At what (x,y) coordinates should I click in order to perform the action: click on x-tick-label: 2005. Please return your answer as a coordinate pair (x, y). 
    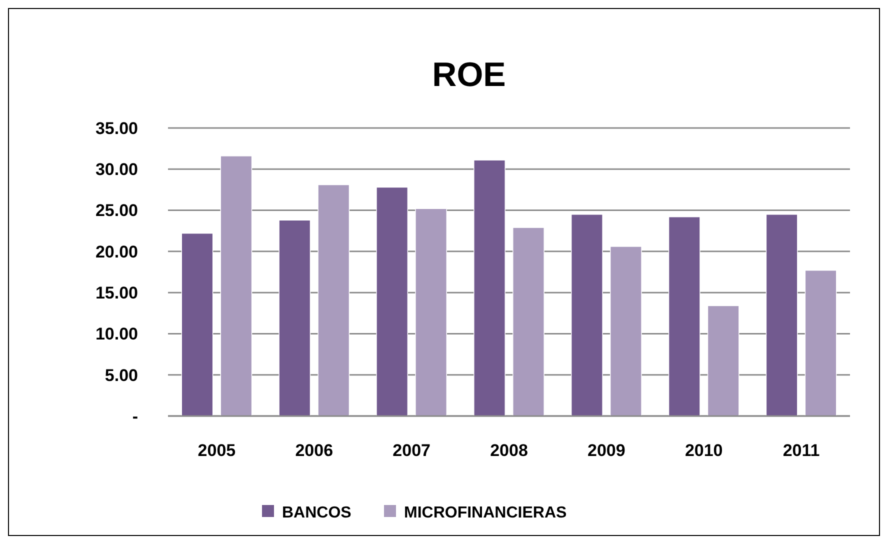
    Looking at the image, I should click on (217, 450).